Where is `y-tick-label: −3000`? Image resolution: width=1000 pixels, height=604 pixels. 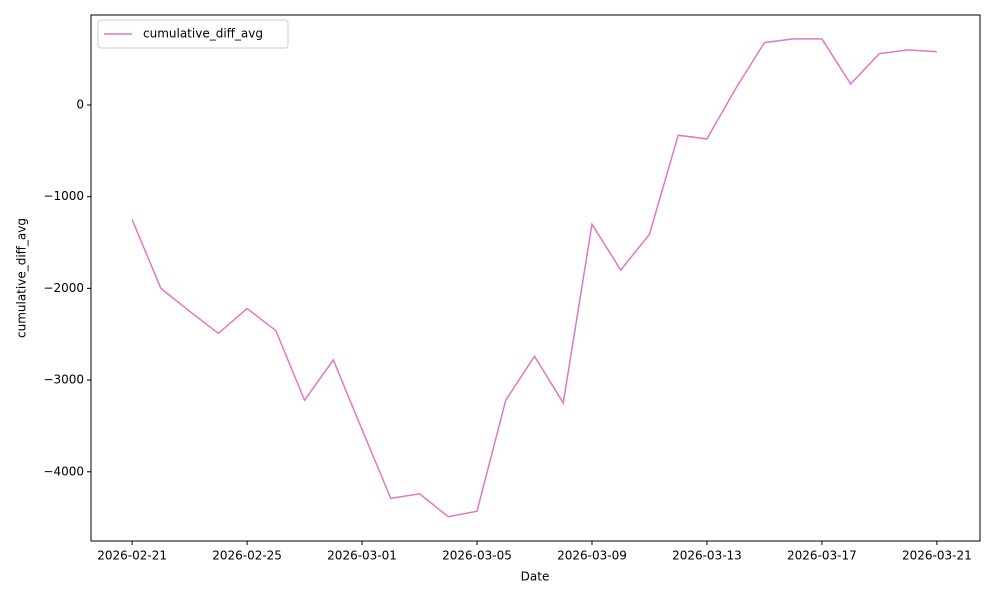 y-tick-label: −3000 is located at coordinates (63, 380).